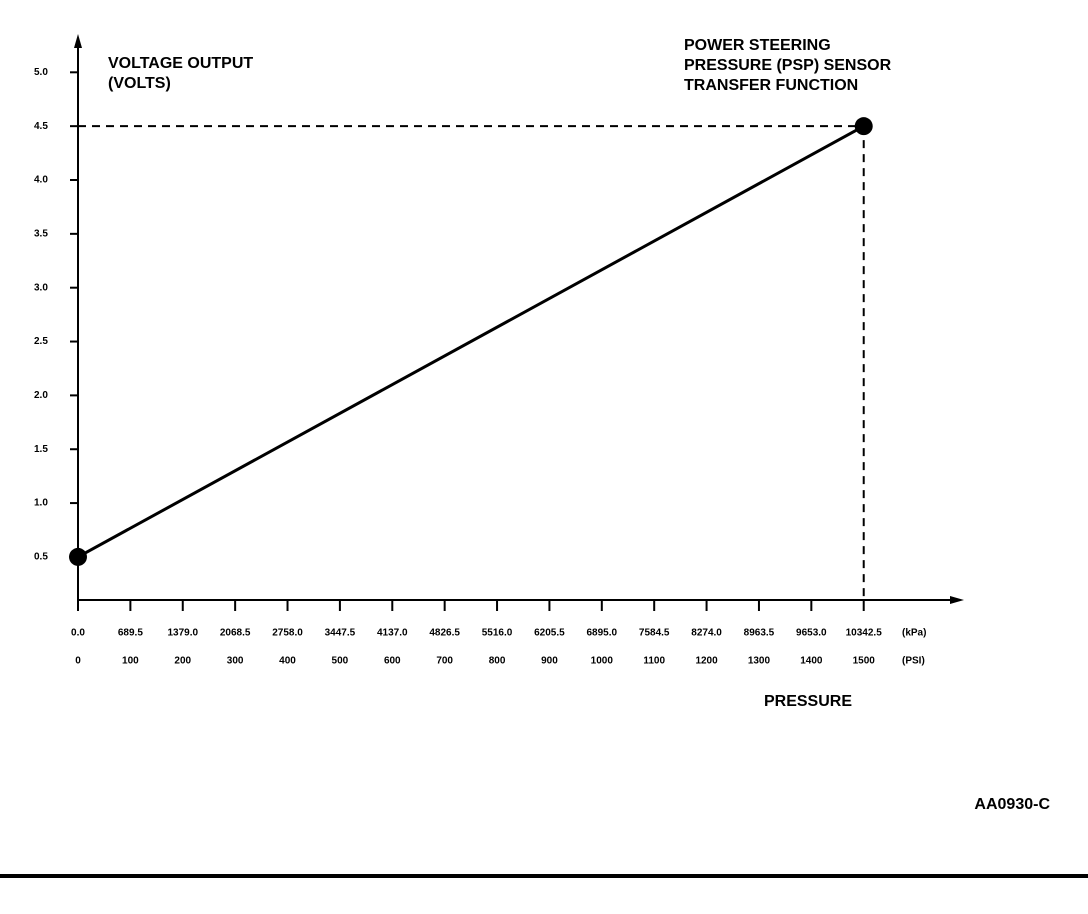 The width and height of the screenshot is (1088, 914). What do you see at coordinates (788, 65) in the screenshot?
I see `chart-title: PRESSURE (PSP) SENSOR` at bounding box center [788, 65].